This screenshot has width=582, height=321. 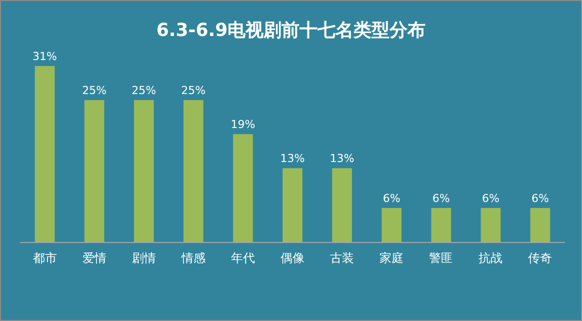 I want to click on title: 6.3-6.9电视剧前十七名类型分布, so click(x=291, y=30).